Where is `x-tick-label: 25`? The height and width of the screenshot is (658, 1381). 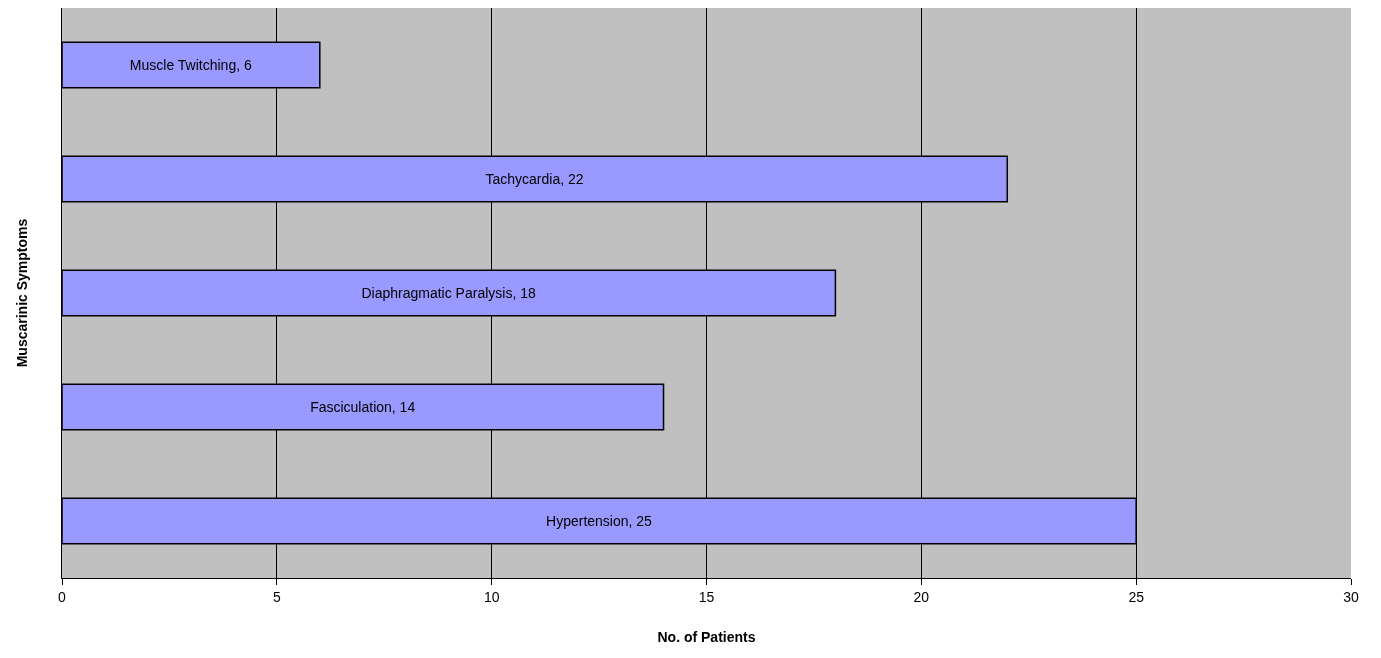
x-tick-label: 25 is located at coordinates (1136, 596).